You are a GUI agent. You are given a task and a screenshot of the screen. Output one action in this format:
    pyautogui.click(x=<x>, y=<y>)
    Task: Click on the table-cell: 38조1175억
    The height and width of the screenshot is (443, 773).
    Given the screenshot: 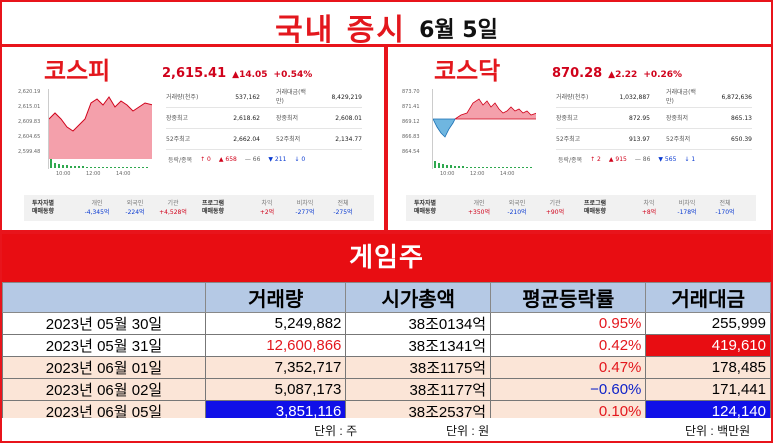 What is the action you would take?
    pyautogui.click(x=418, y=367)
    